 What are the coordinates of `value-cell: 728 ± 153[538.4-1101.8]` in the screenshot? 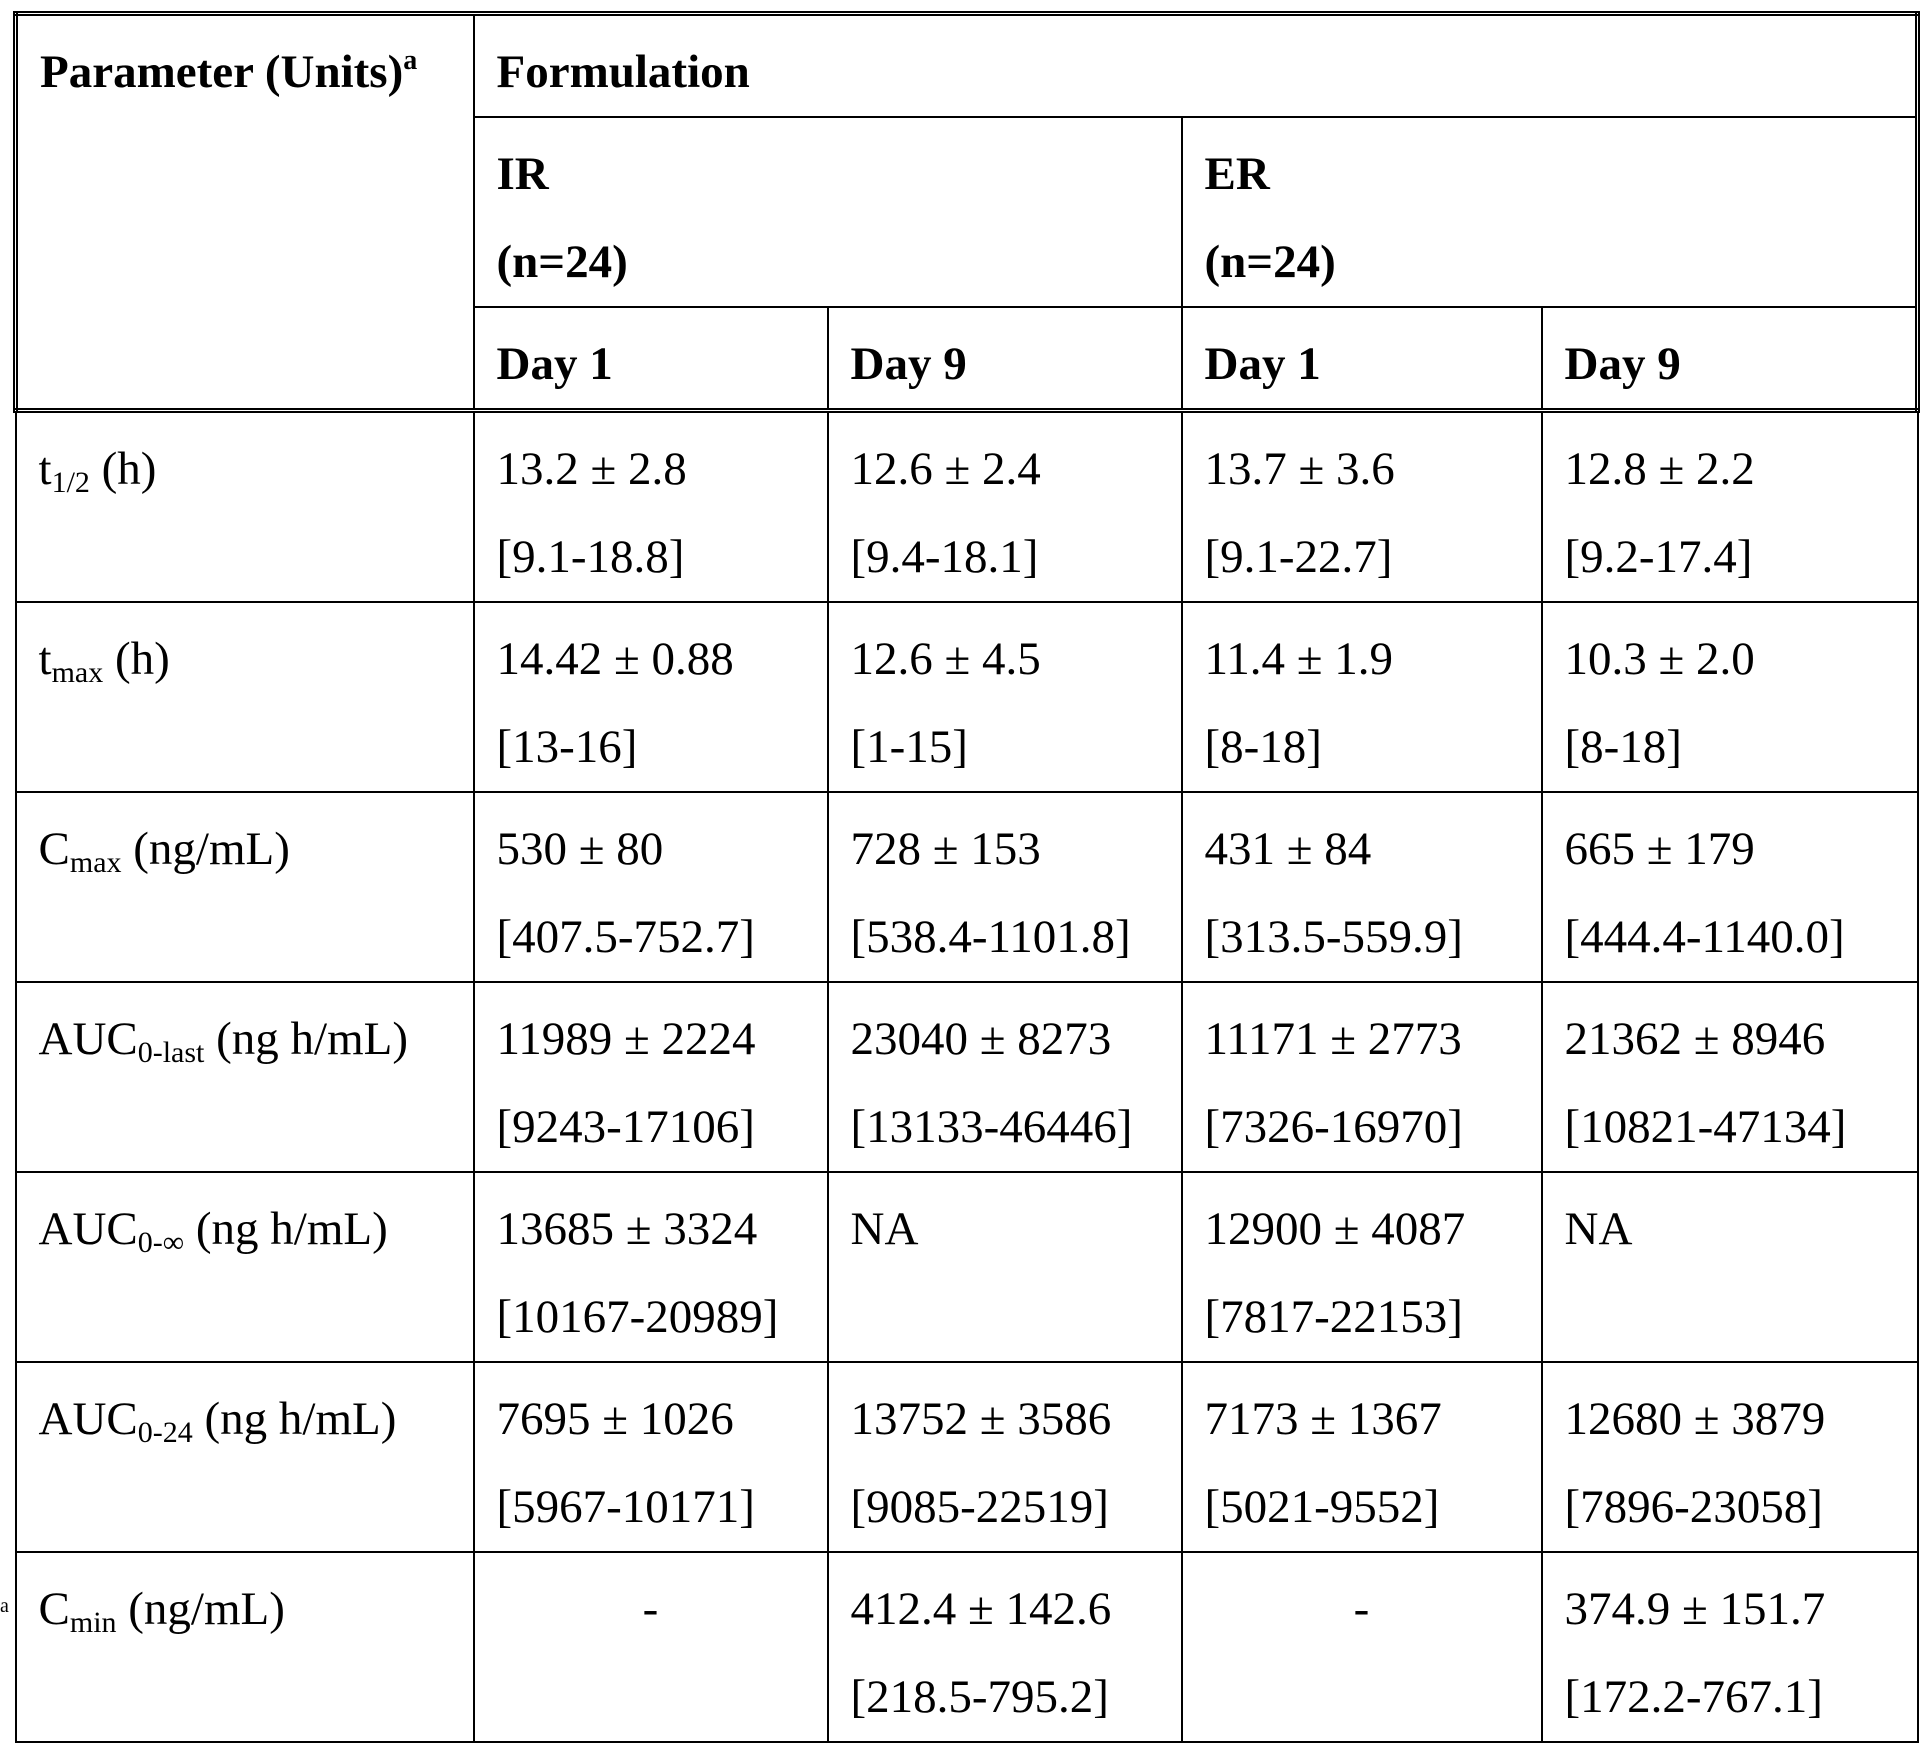 It's located at (1005, 887).